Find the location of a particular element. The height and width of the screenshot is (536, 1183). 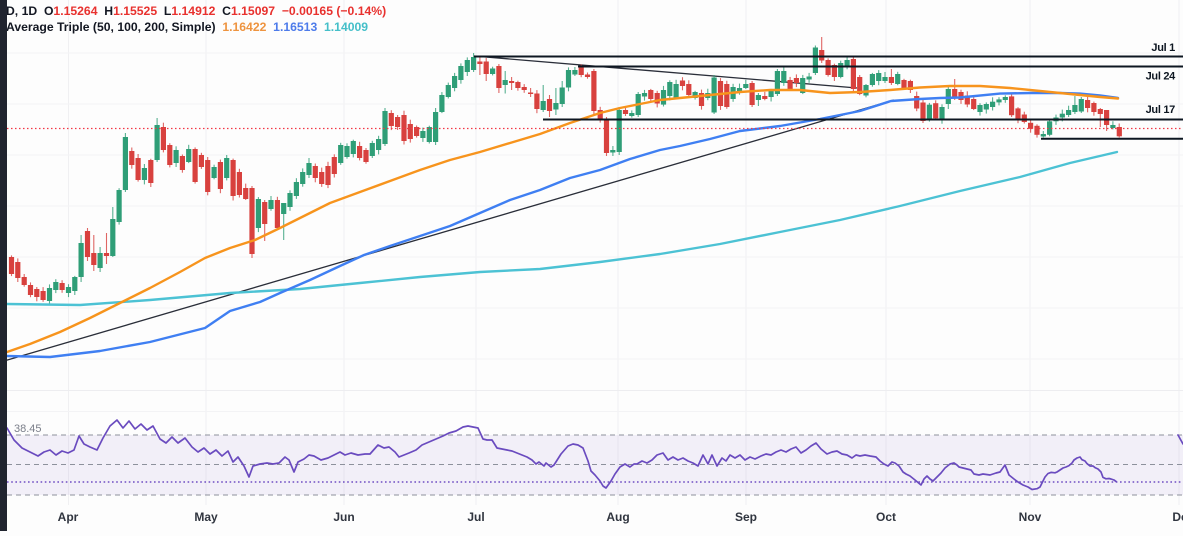

svg-text: Sep is located at coordinates (746, 517).